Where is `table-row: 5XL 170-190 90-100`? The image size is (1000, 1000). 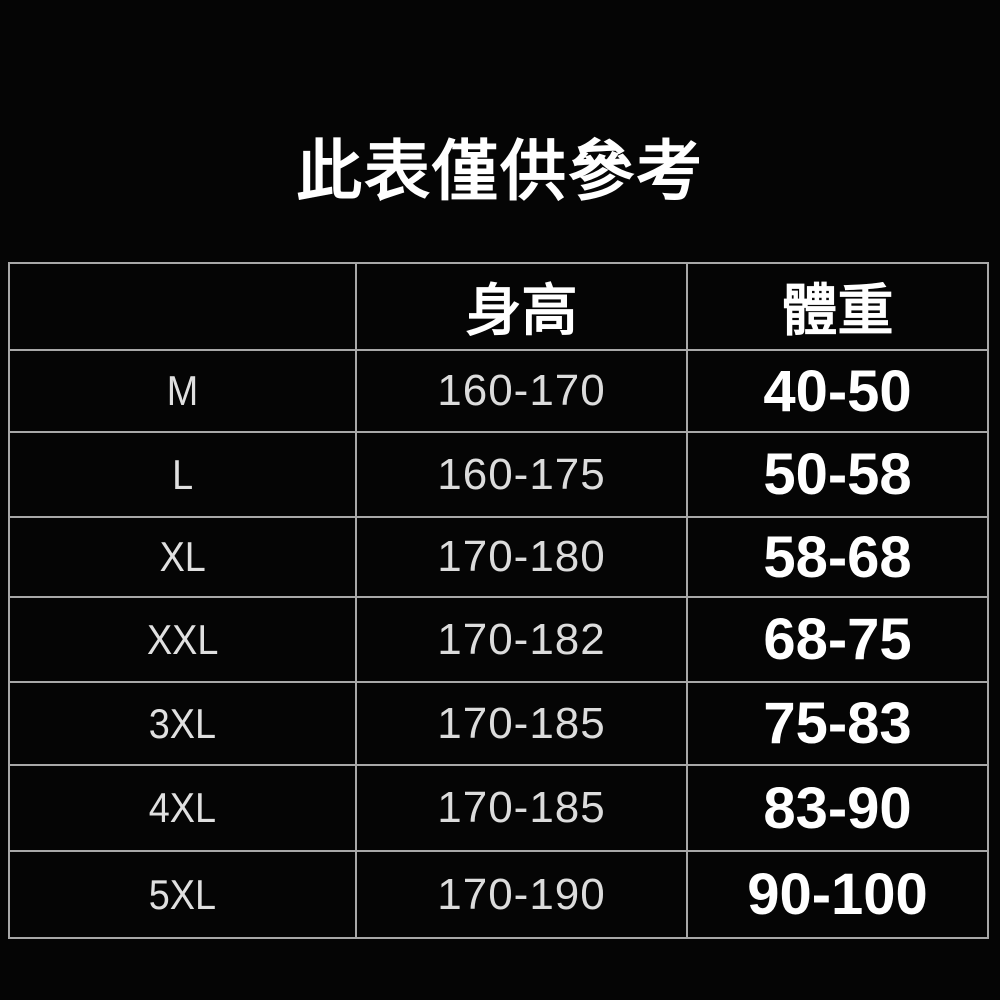 table-row: 5XL 170-190 90-100 is located at coordinates (498, 894).